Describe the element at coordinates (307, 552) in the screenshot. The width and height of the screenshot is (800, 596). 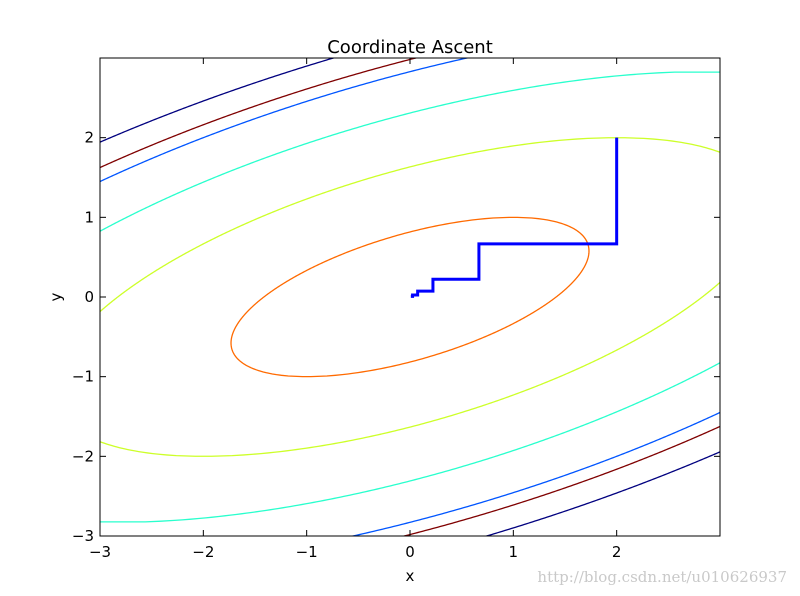
I see `x-tick-label: −1` at that location.